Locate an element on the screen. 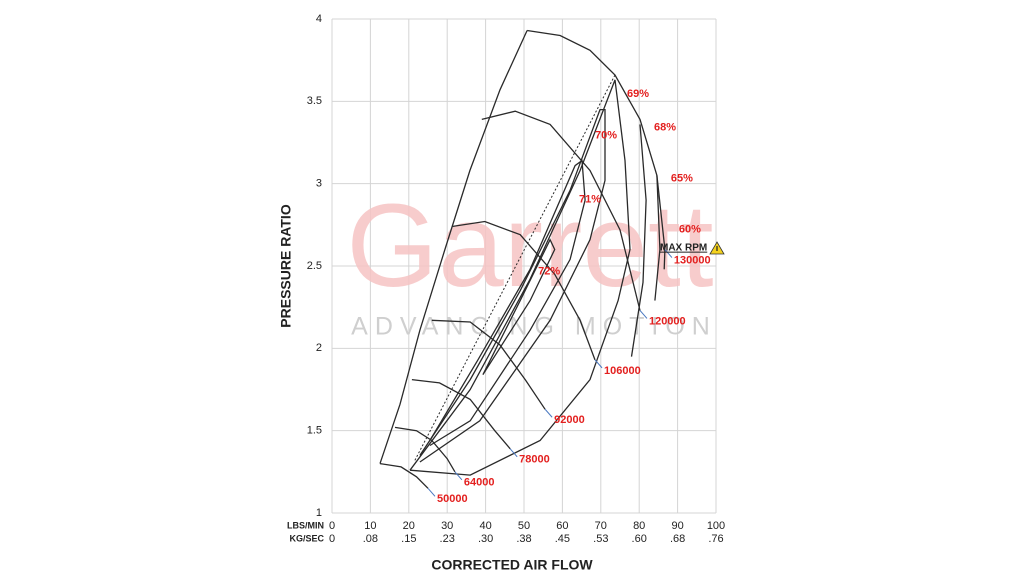 This screenshot has height=581, width=1024. x2-tick-label: .30 is located at coordinates (485, 539).